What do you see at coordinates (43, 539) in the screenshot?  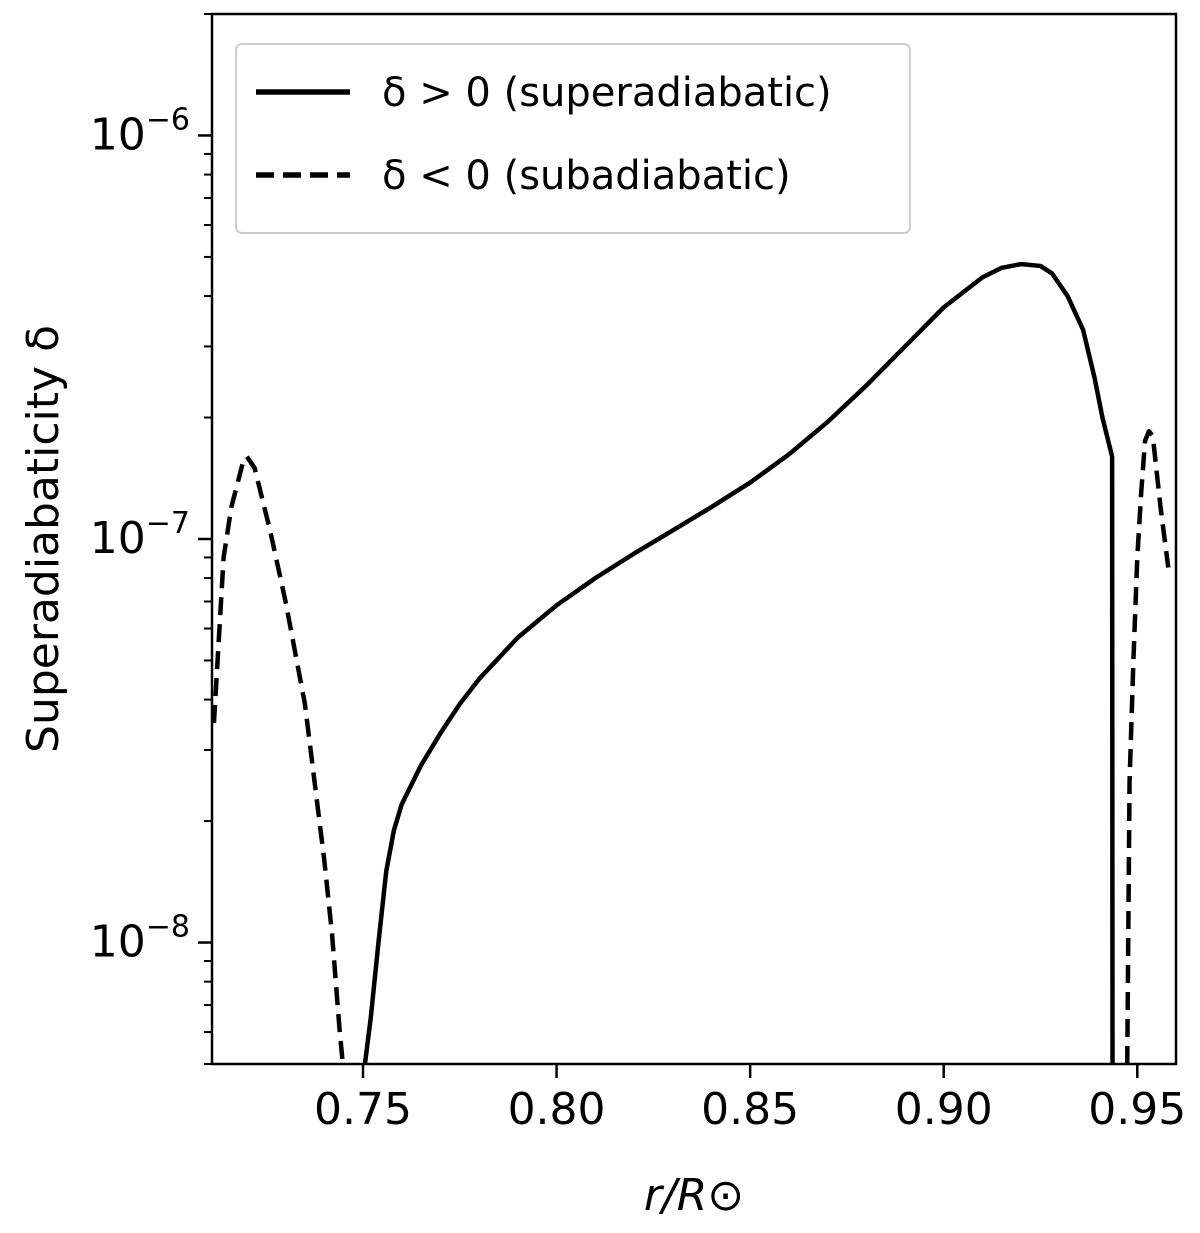 I see `y-axis-title: Superadiabaticity δ` at bounding box center [43, 539].